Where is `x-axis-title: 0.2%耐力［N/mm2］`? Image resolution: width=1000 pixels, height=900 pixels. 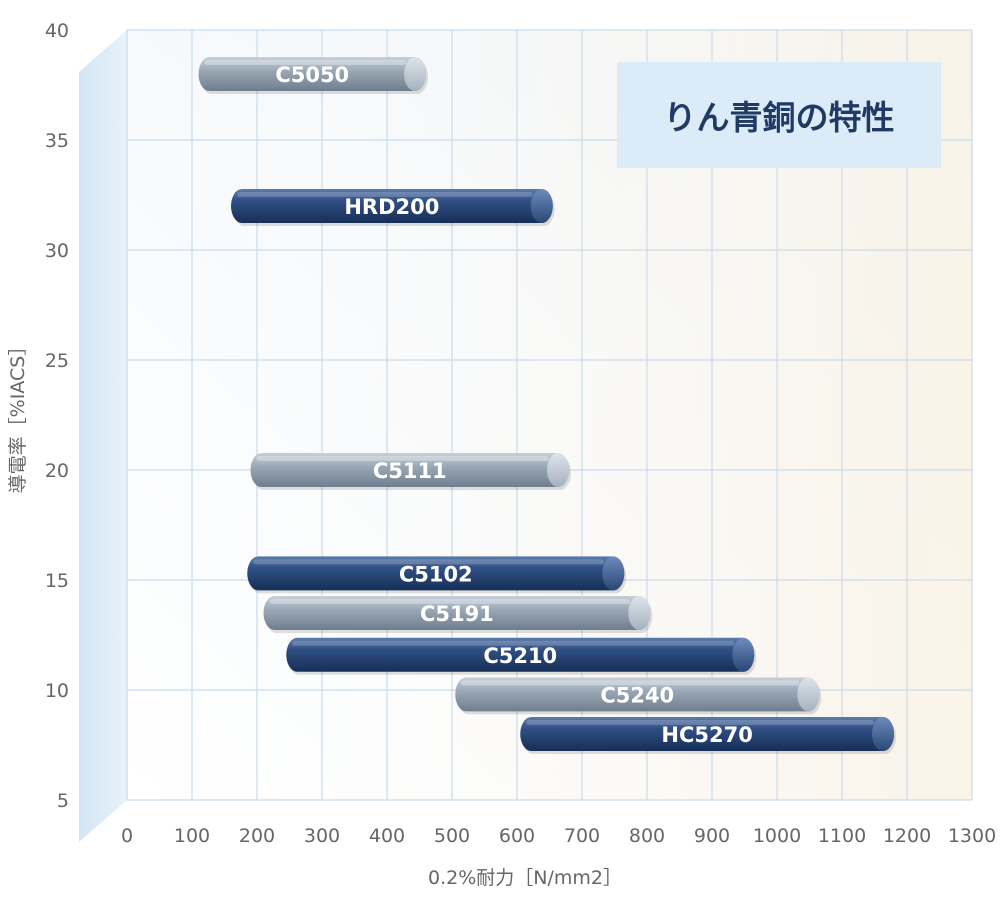 x-axis-title: 0.2%耐力［N/mm2］ is located at coordinates (525, 878).